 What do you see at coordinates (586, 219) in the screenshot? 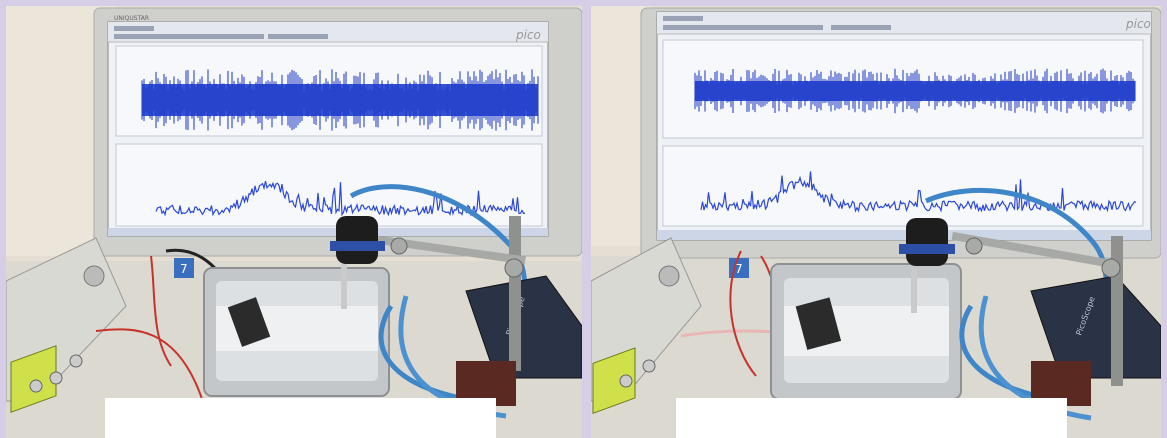
I see `divider` at bounding box center [586, 219].